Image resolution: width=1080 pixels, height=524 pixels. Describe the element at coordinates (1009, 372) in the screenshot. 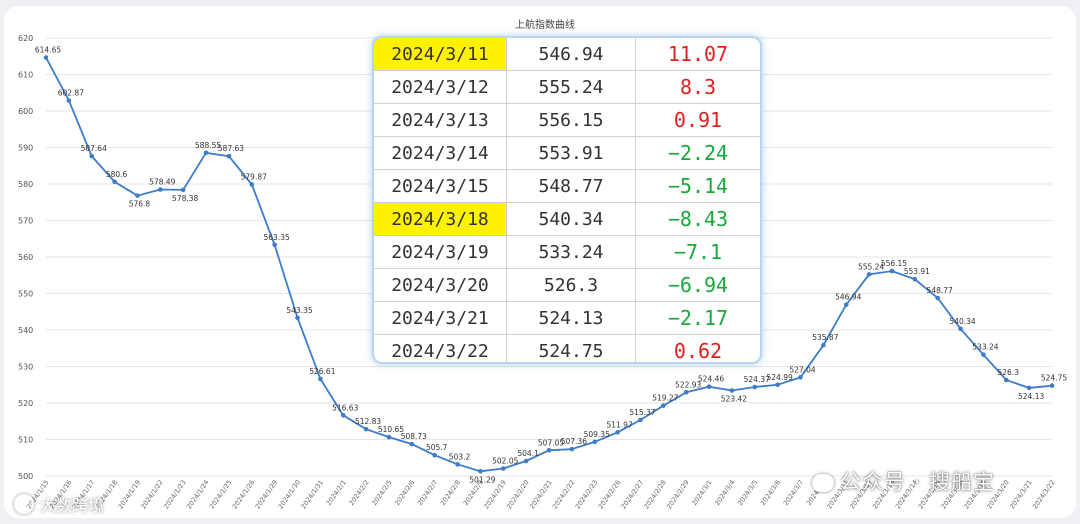

I see `data-label: 526.3` at that location.